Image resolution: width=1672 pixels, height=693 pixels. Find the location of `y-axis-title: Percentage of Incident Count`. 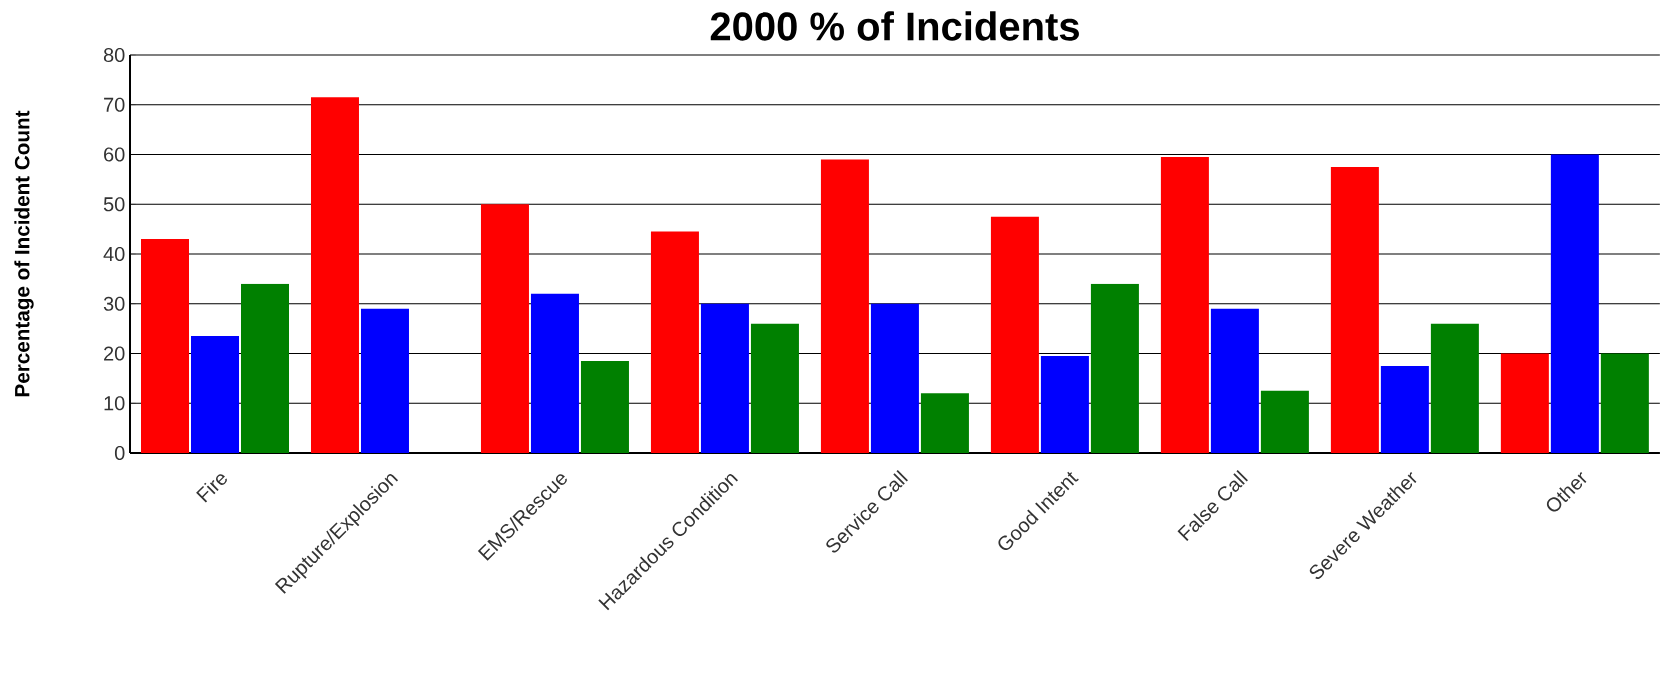

y-axis-title: Percentage of Incident Count is located at coordinates (24, 253).